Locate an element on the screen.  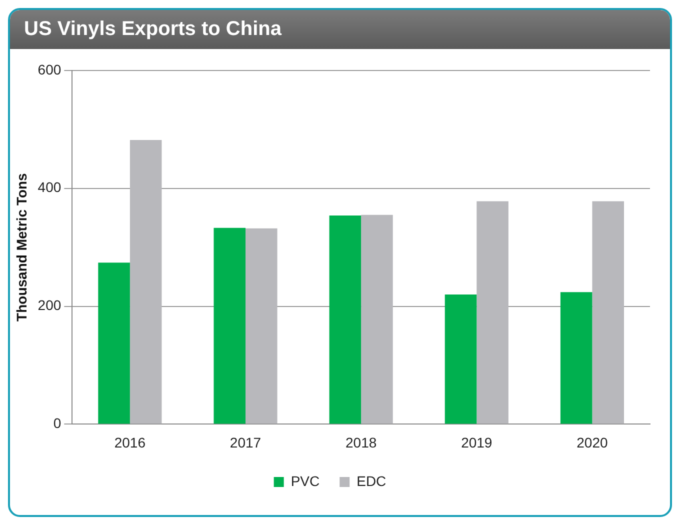
y-tick-label: 600 is located at coordinates (50, 69).